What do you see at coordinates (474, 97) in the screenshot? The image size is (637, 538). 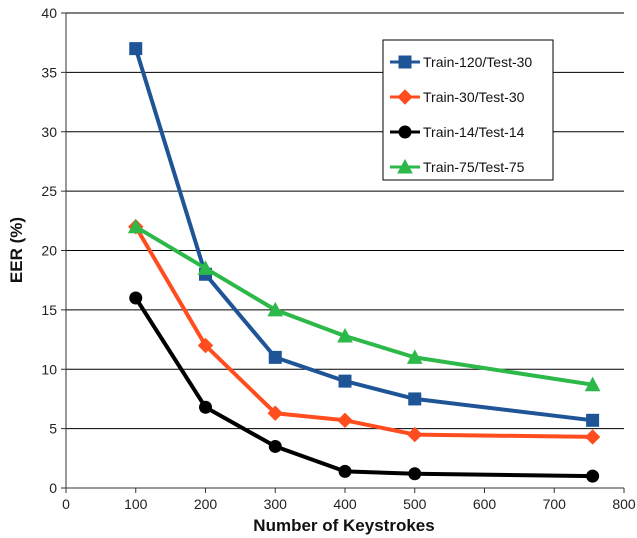 I see `legend-label: Train-30/Test-30` at bounding box center [474, 97].